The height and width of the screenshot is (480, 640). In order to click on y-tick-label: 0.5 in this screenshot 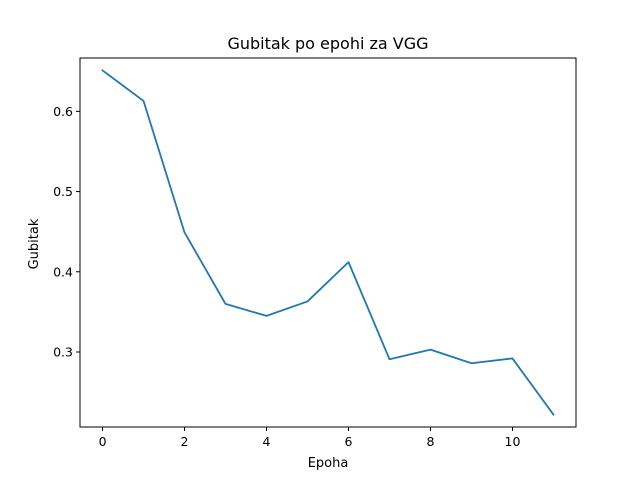, I will do `click(63, 191)`.